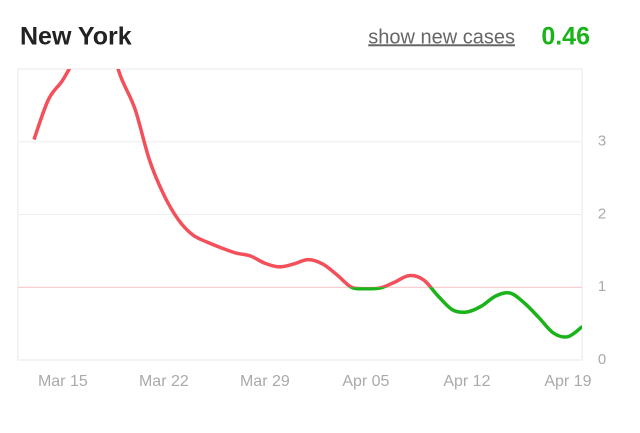 This screenshot has height=433, width=640. I want to click on y-tick-label: 3, so click(602, 141).